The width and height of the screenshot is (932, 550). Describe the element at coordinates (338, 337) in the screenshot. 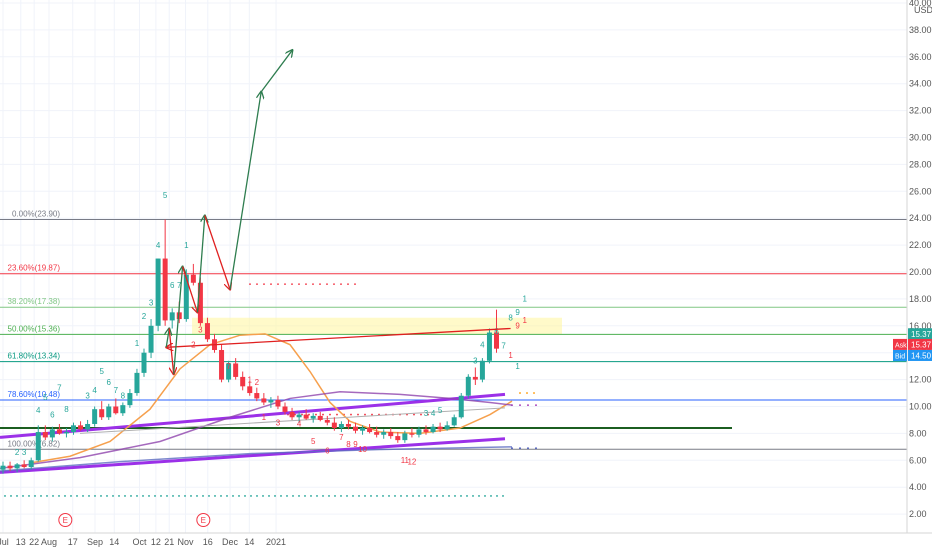

I see `projection-arrow-down` at that location.